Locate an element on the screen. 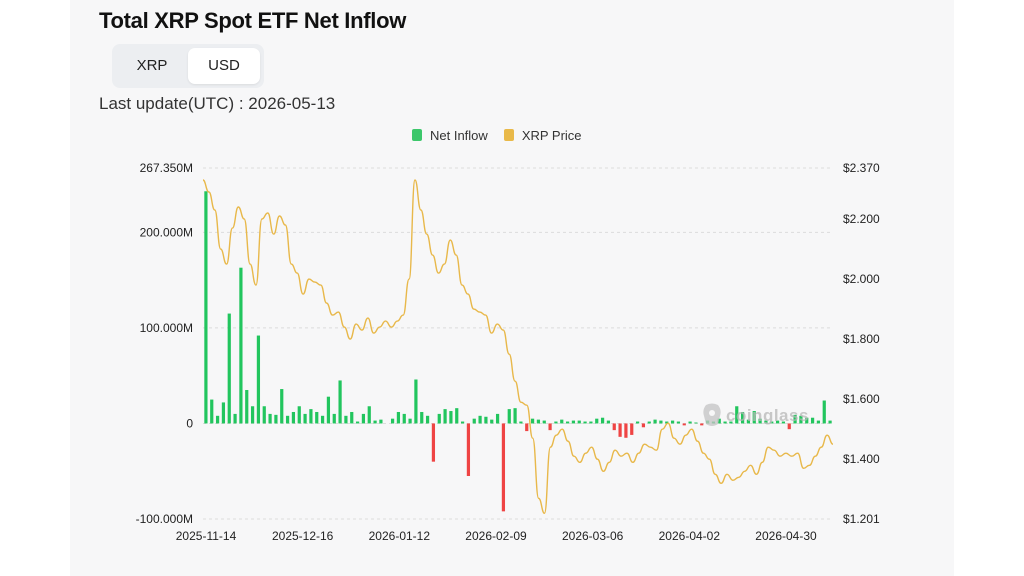 The width and height of the screenshot is (1024, 576). right-axis-tick-label: $2.370 is located at coordinates (861, 168).